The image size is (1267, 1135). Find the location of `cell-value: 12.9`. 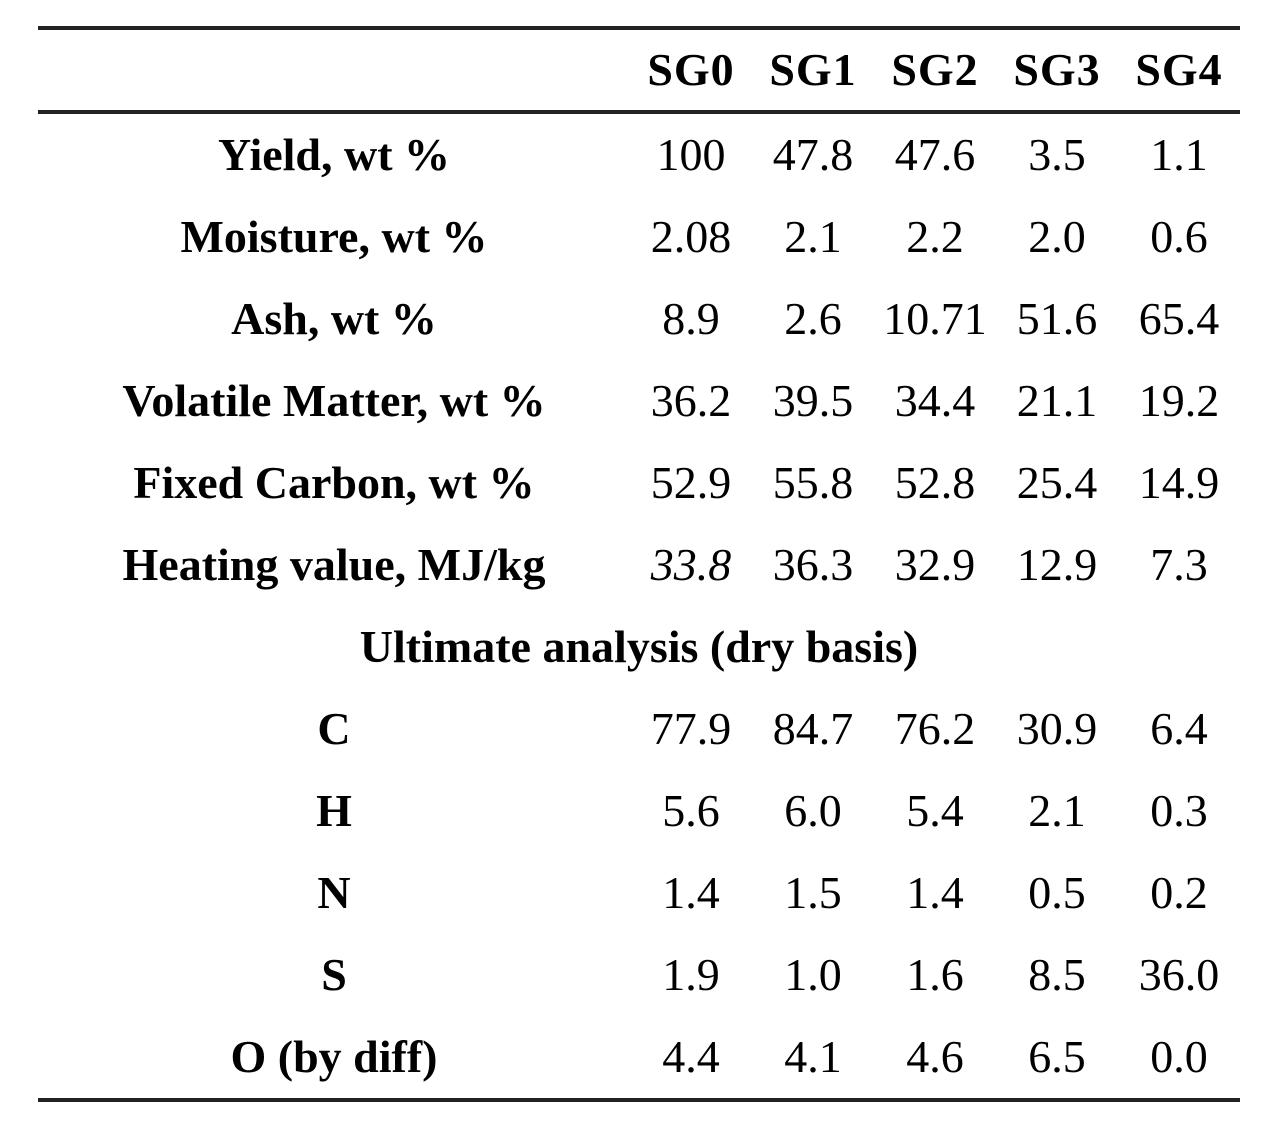

cell-value: 12.9 is located at coordinates (1057, 564).